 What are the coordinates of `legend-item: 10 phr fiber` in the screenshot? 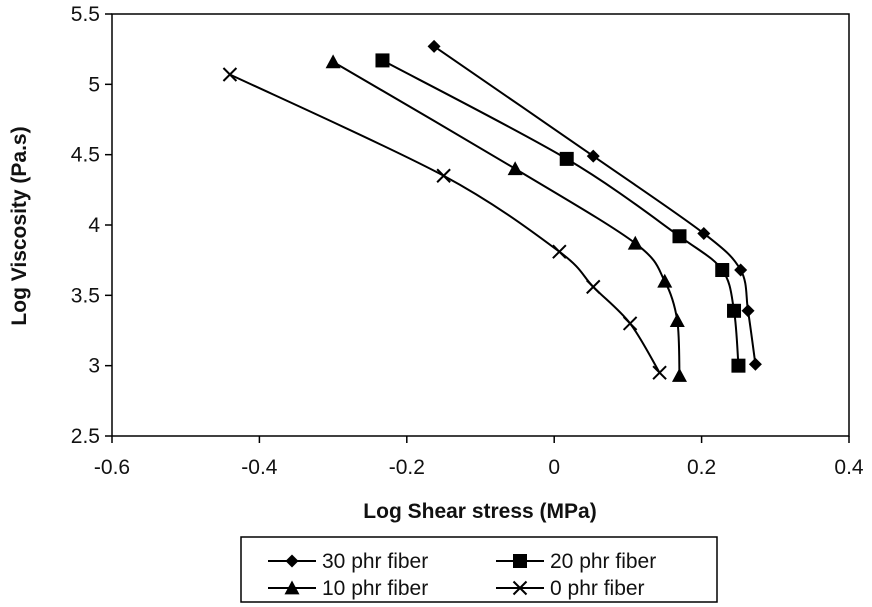 It's located at (348, 588).